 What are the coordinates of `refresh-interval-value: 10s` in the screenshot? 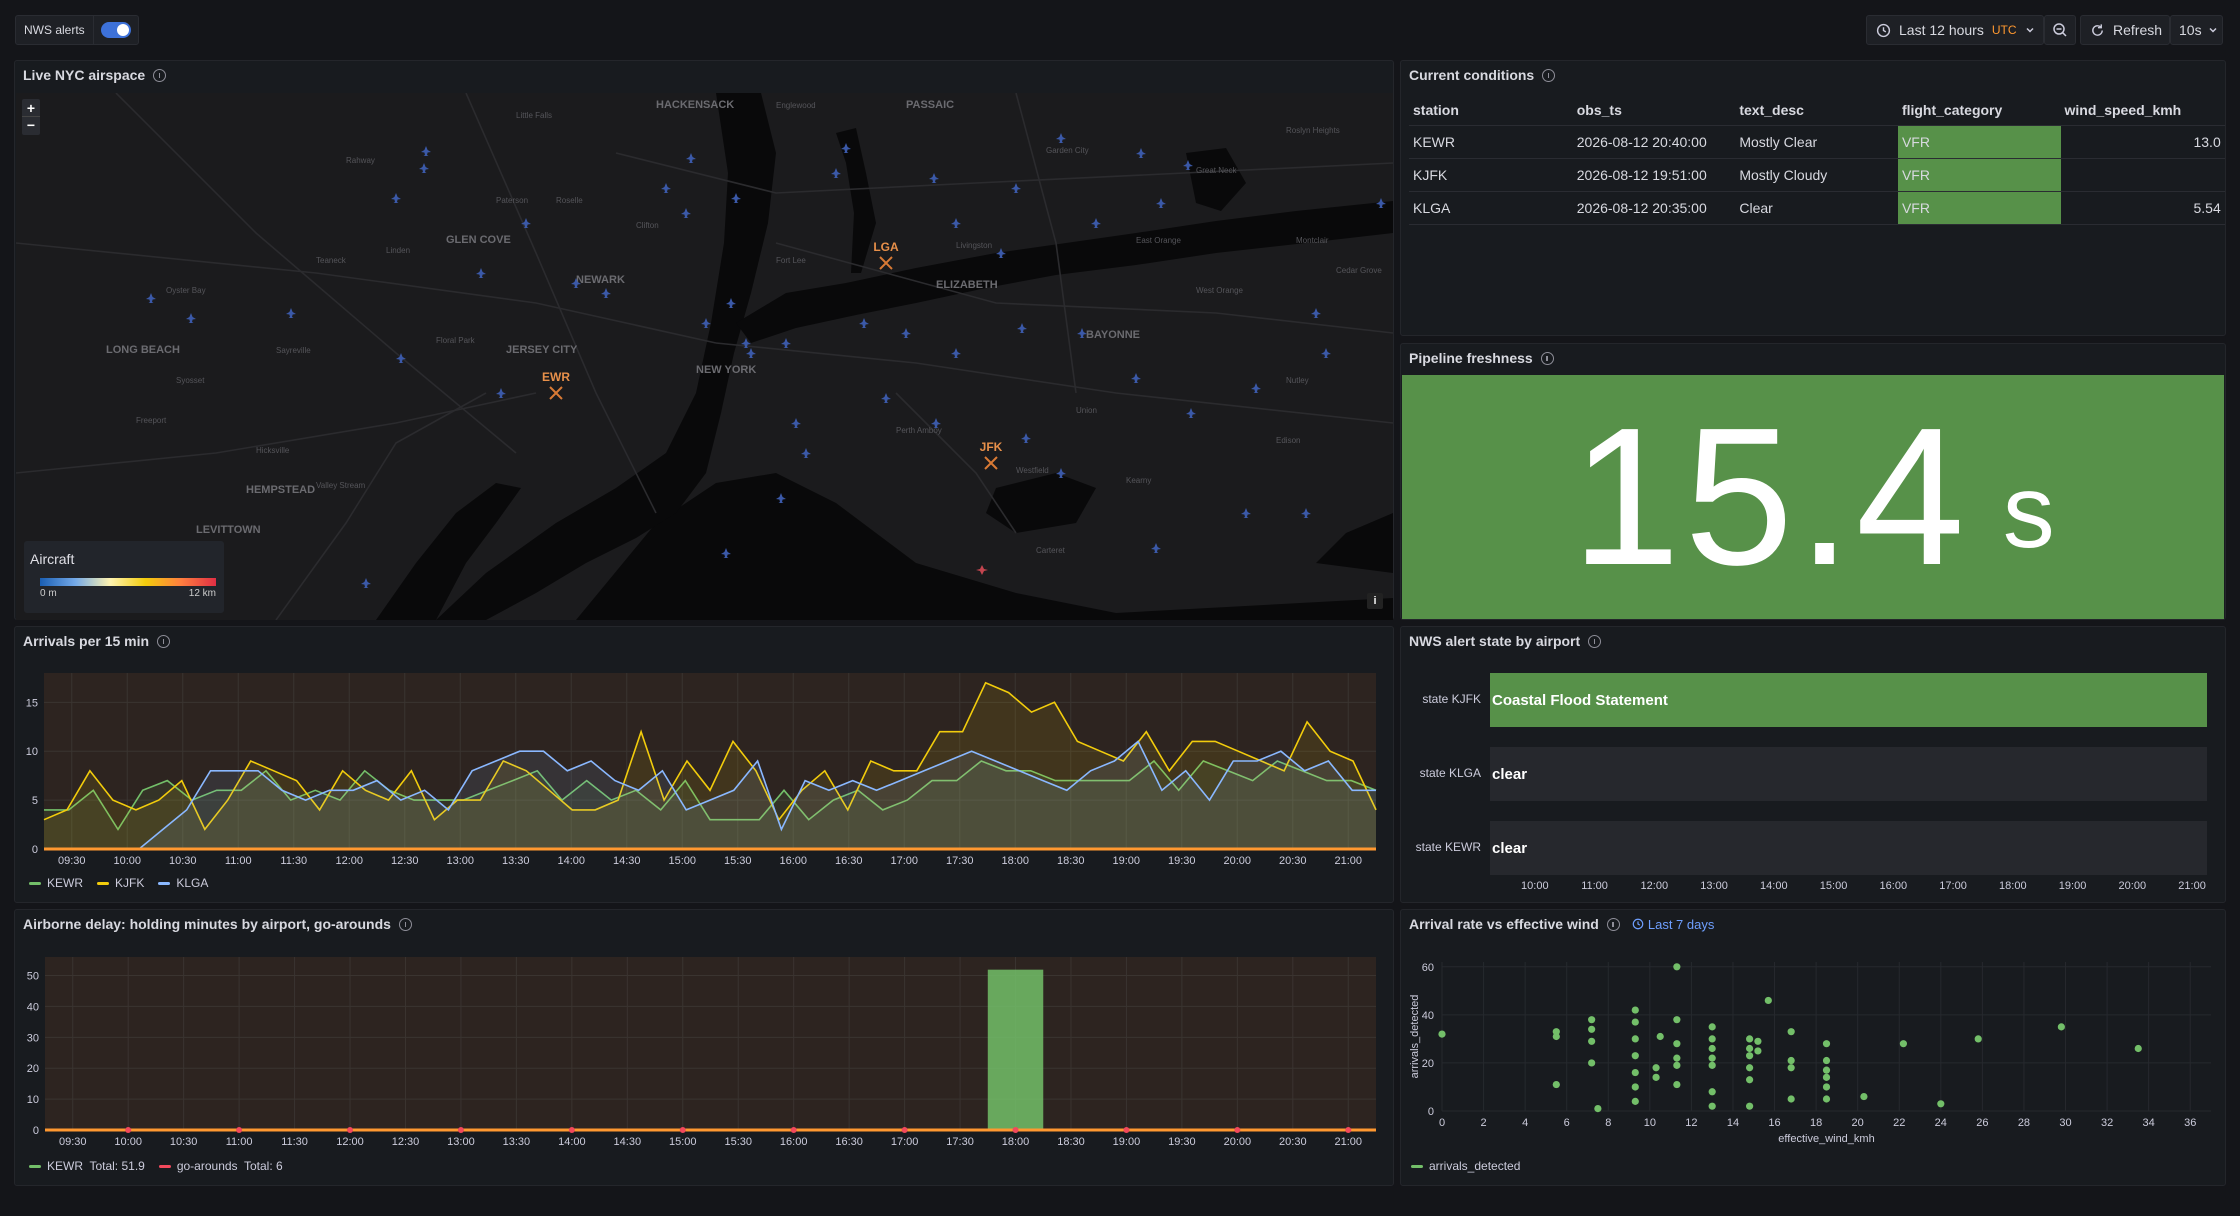 It's located at (2190, 30).